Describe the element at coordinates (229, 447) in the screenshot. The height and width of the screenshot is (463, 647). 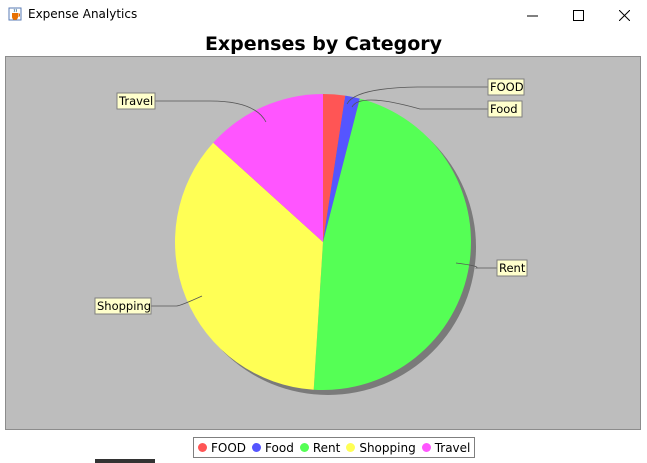
I see `legend-label: FOOD` at that location.